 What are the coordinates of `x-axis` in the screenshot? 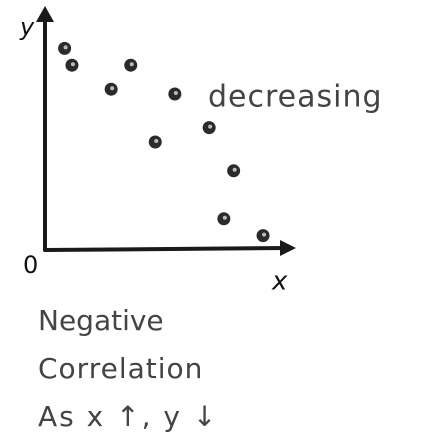 It's located at (166, 249).